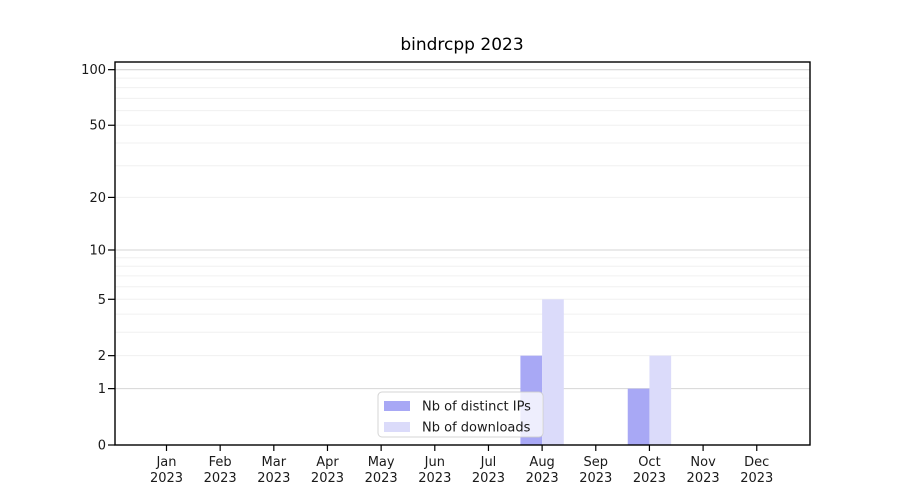 Image resolution: width=900 pixels, height=500 pixels. What do you see at coordinates (434, 462) in the screenshot?
I see `x-tick-label-month: Jun` at bounding box center [434, 462].